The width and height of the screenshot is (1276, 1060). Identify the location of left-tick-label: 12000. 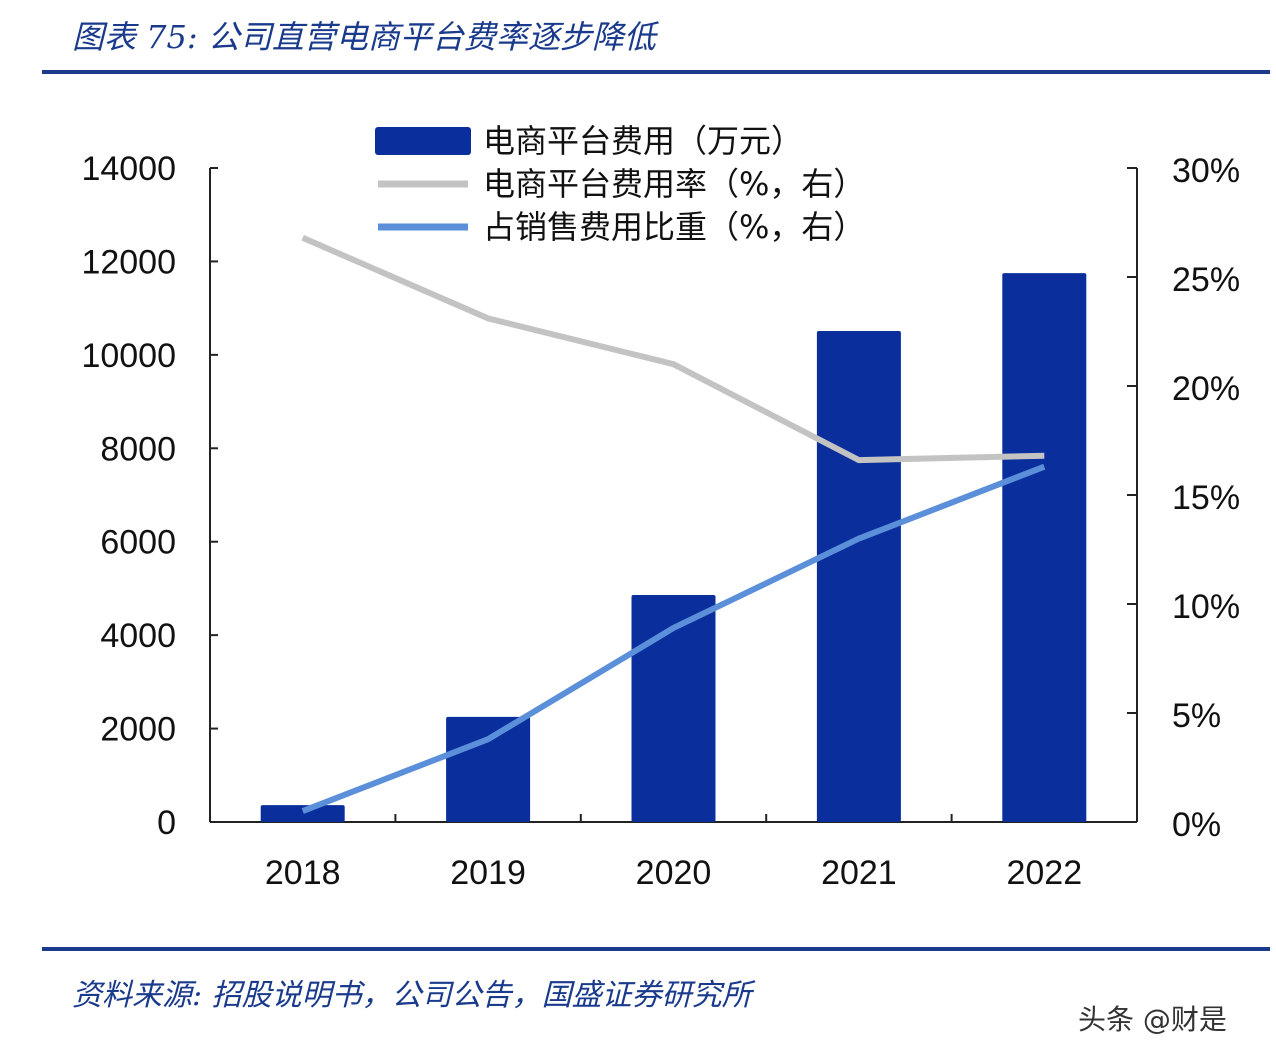
(128, 262).